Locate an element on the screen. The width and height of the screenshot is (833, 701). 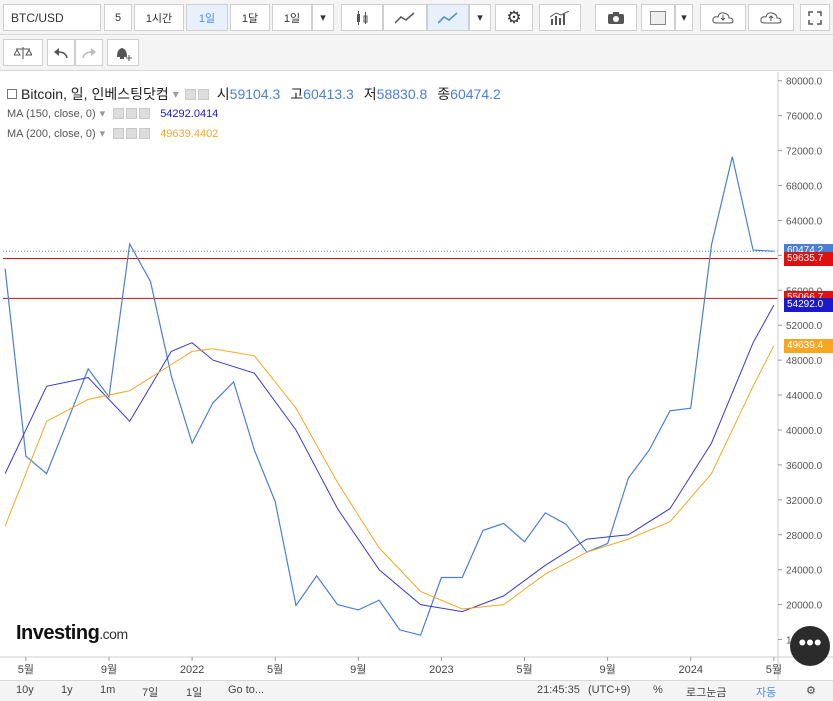
settings-small-icon: ⚙ is located at coordinates (811, 691).